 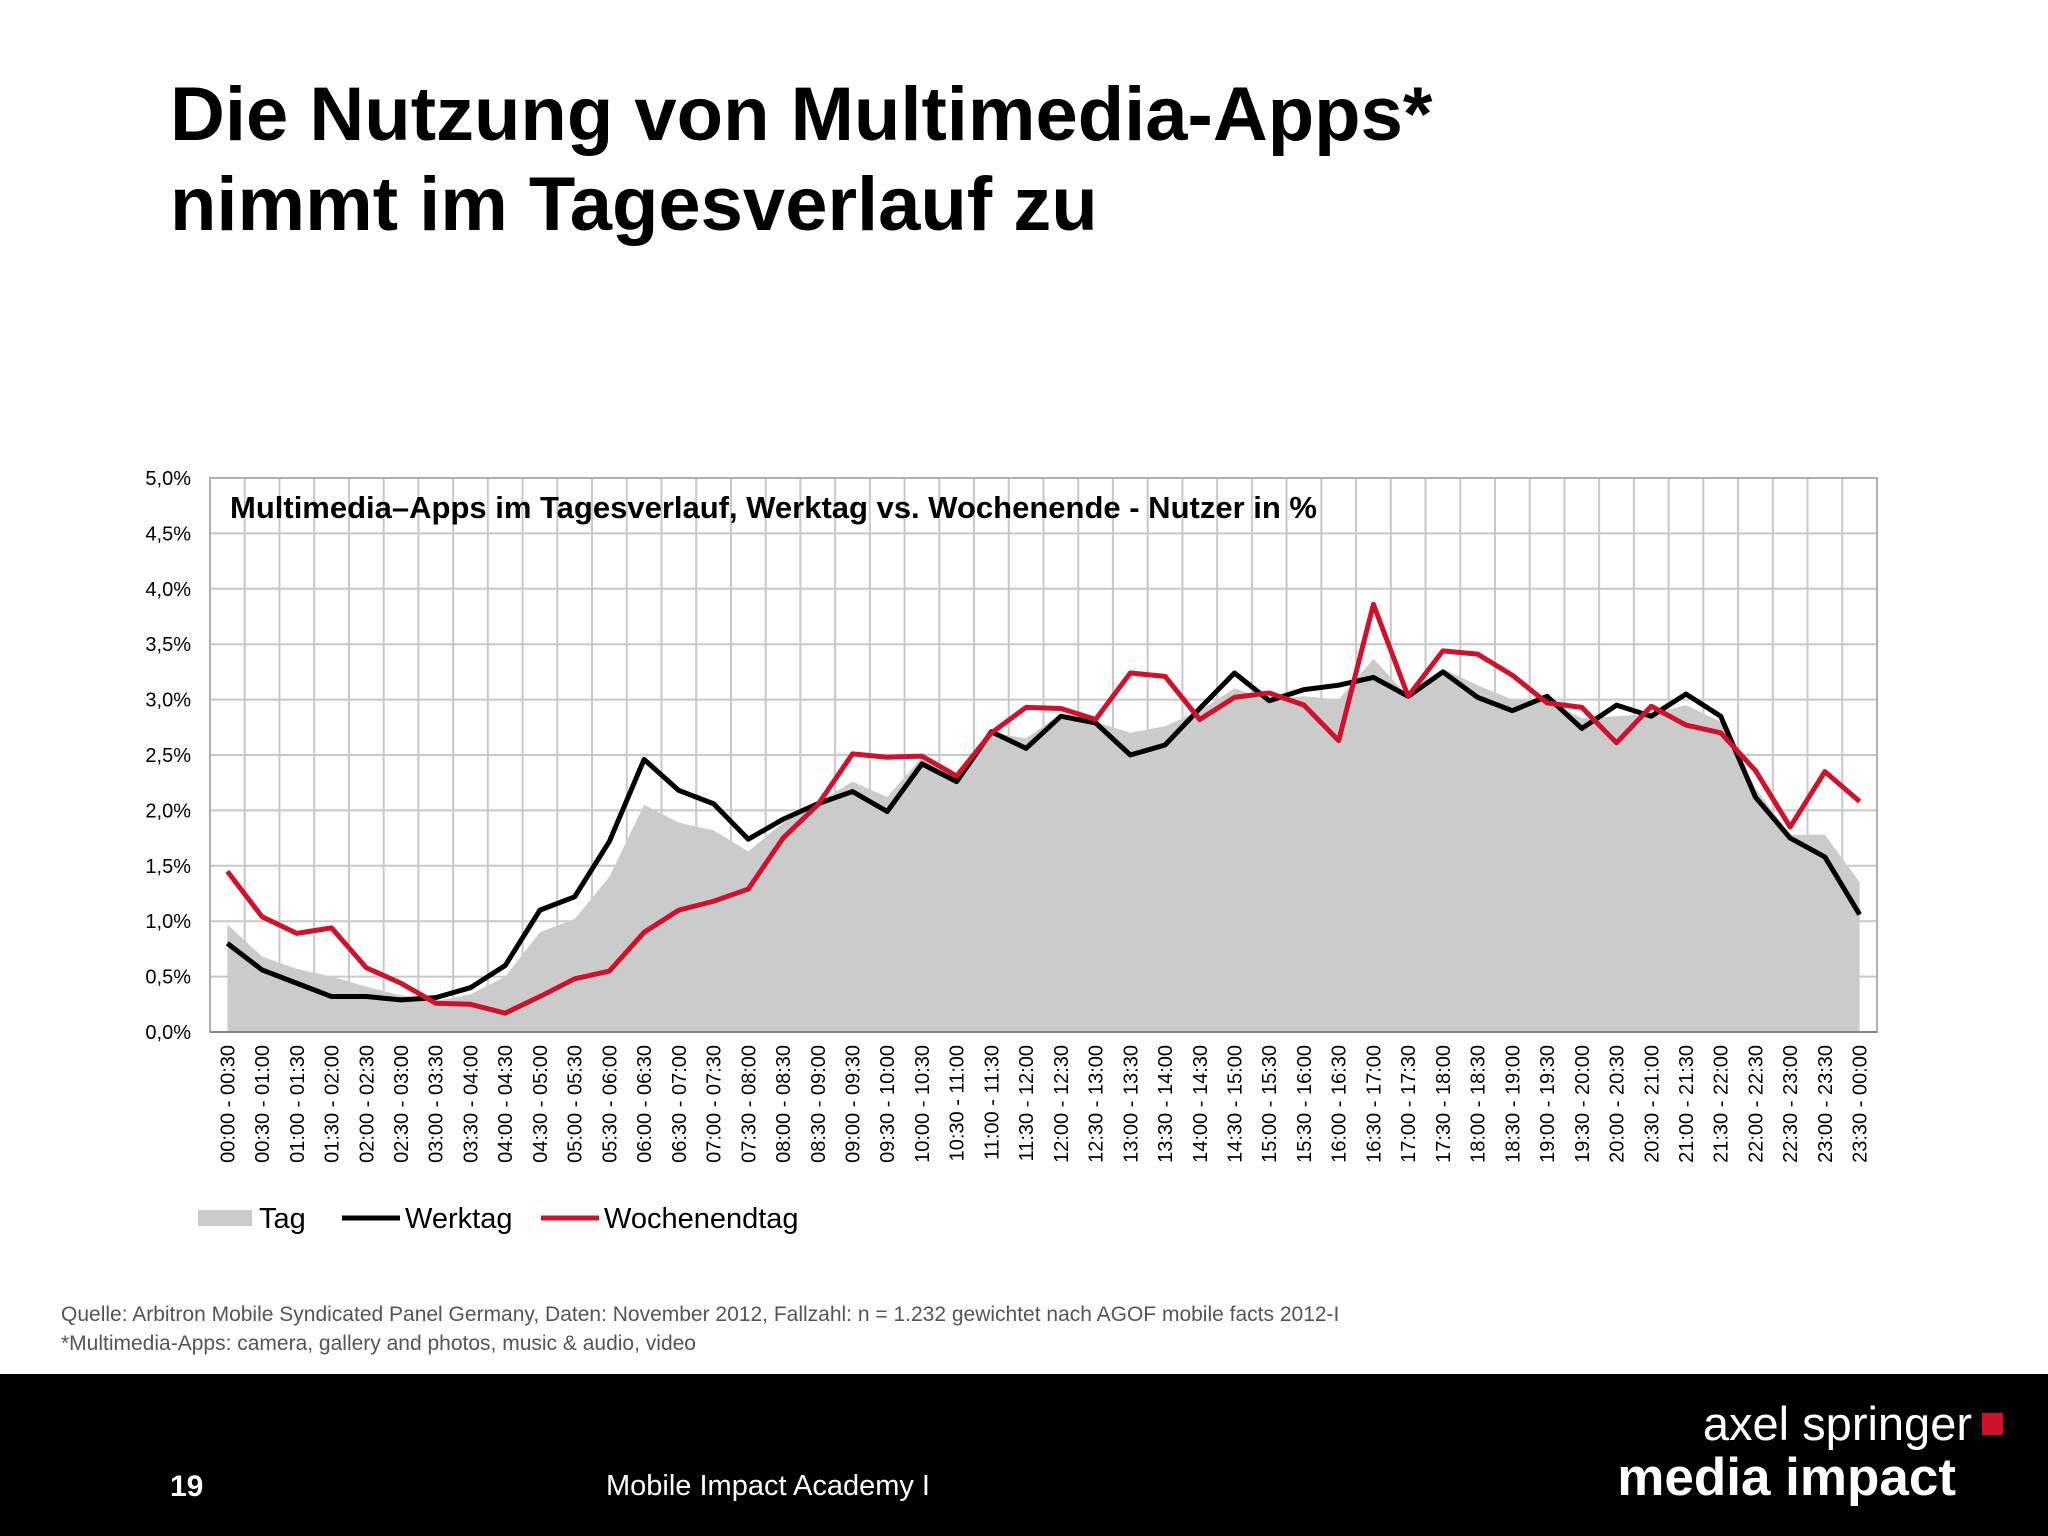 I want to click on x-tick-label: 22:00 - 22:30, so click(x=1756, y=1104).